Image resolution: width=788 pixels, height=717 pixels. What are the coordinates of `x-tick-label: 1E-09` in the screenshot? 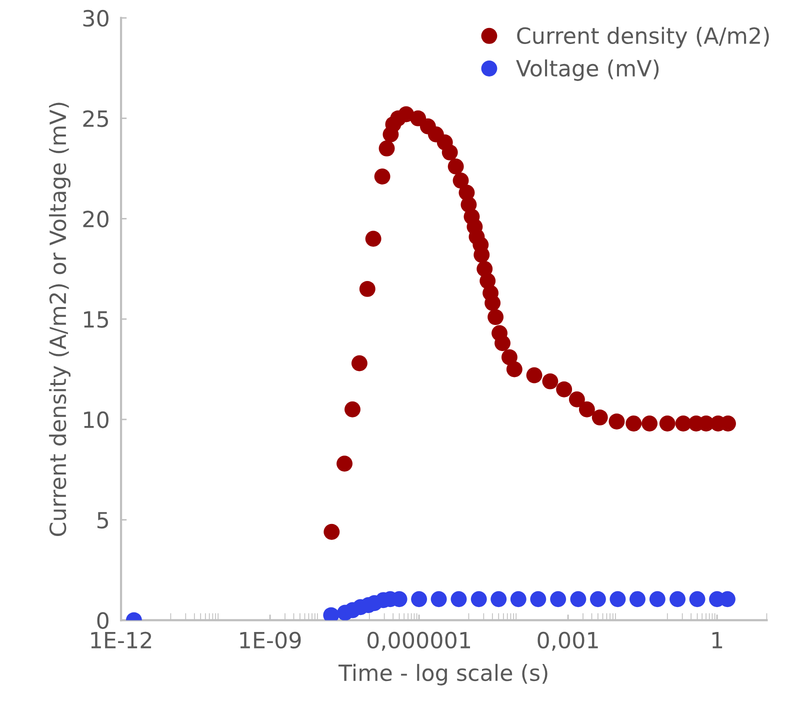 It's located at (270, 640).